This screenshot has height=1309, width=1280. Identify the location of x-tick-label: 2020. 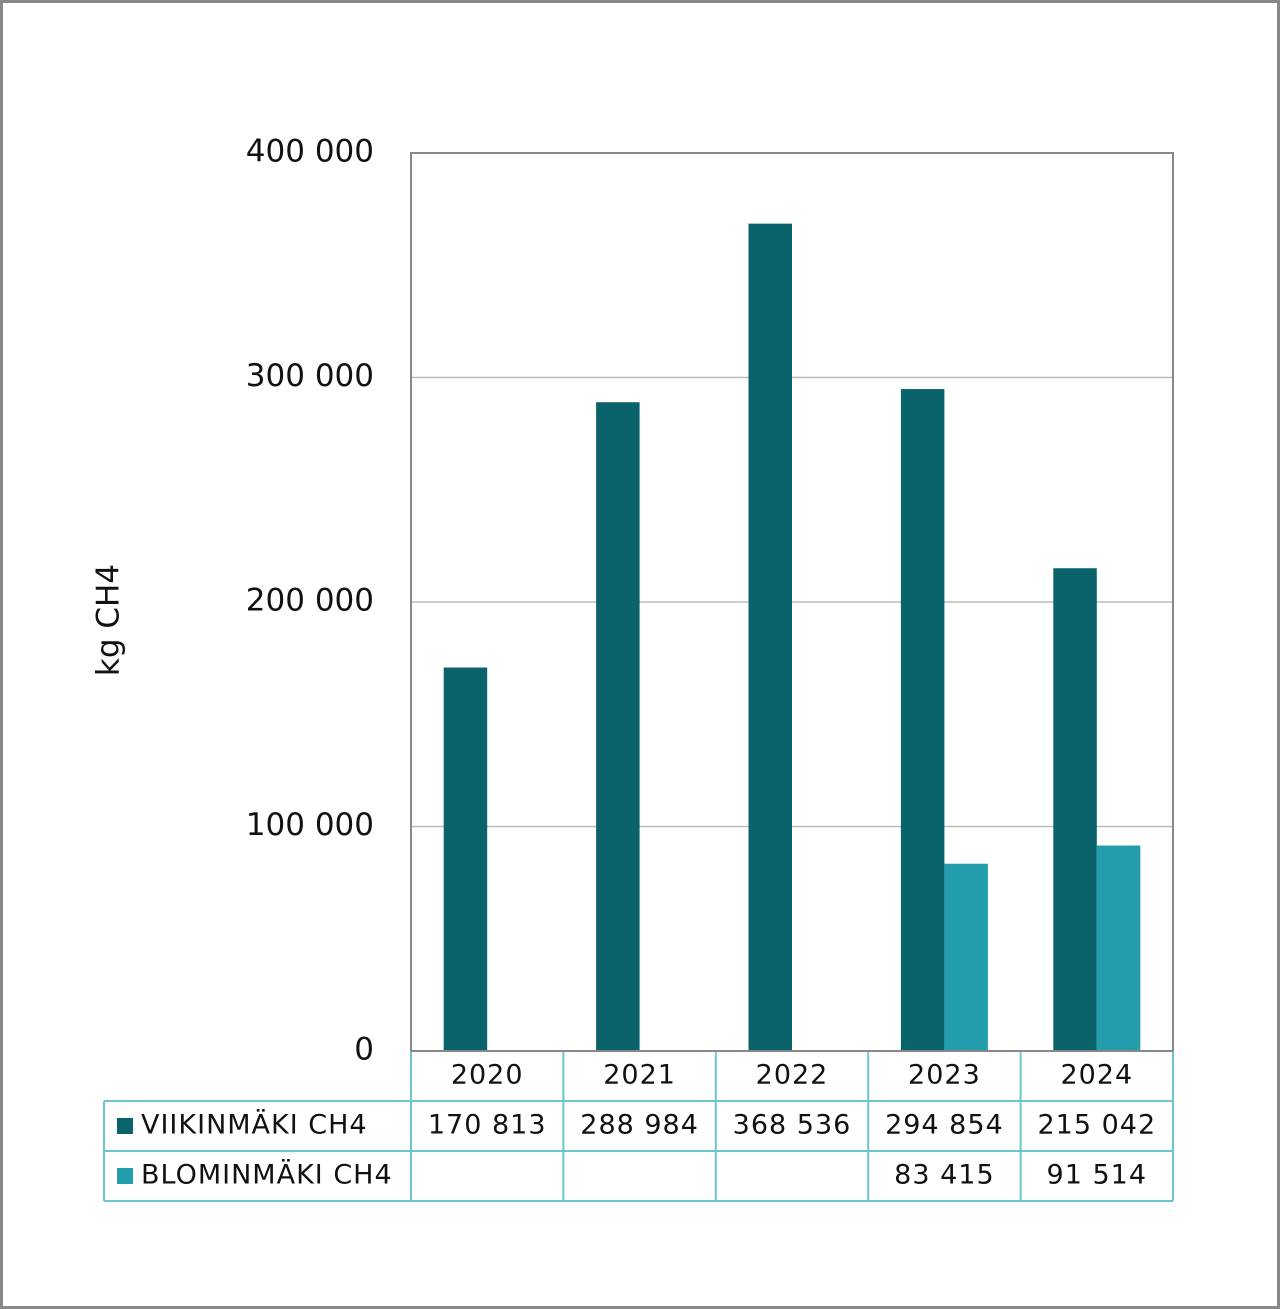
(487, 1075).